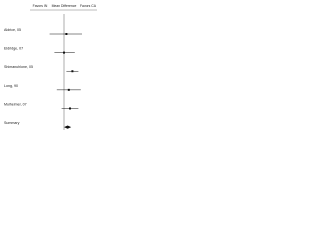  I want to click on study-label: Mulheimer, 07, so click(15, 104).